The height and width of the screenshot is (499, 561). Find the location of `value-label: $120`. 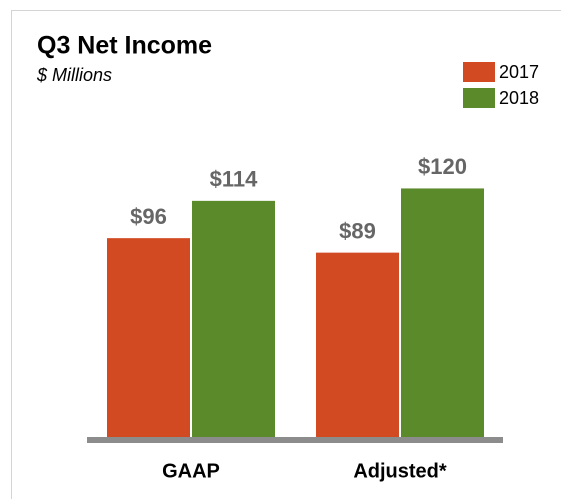

value-label: $120 is located at coordinates (442, 166).